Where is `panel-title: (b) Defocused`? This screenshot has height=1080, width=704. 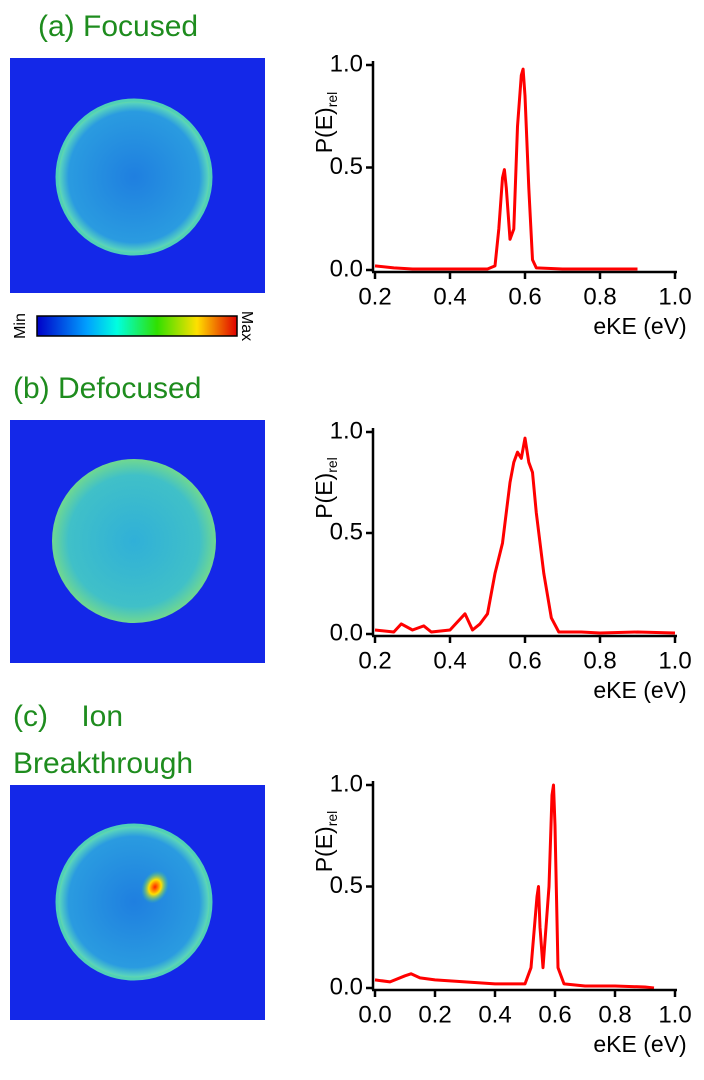
panel-title: (b) Defocused is located at coordinates (107, 388).